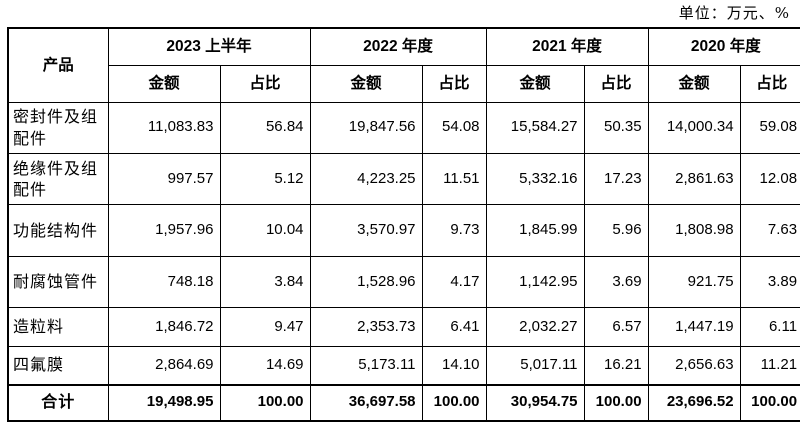  What do you see at coordinates (616, 127) in the screenshot?
I see `ratio-cell: 50.35` at bounding box center [616, 127].